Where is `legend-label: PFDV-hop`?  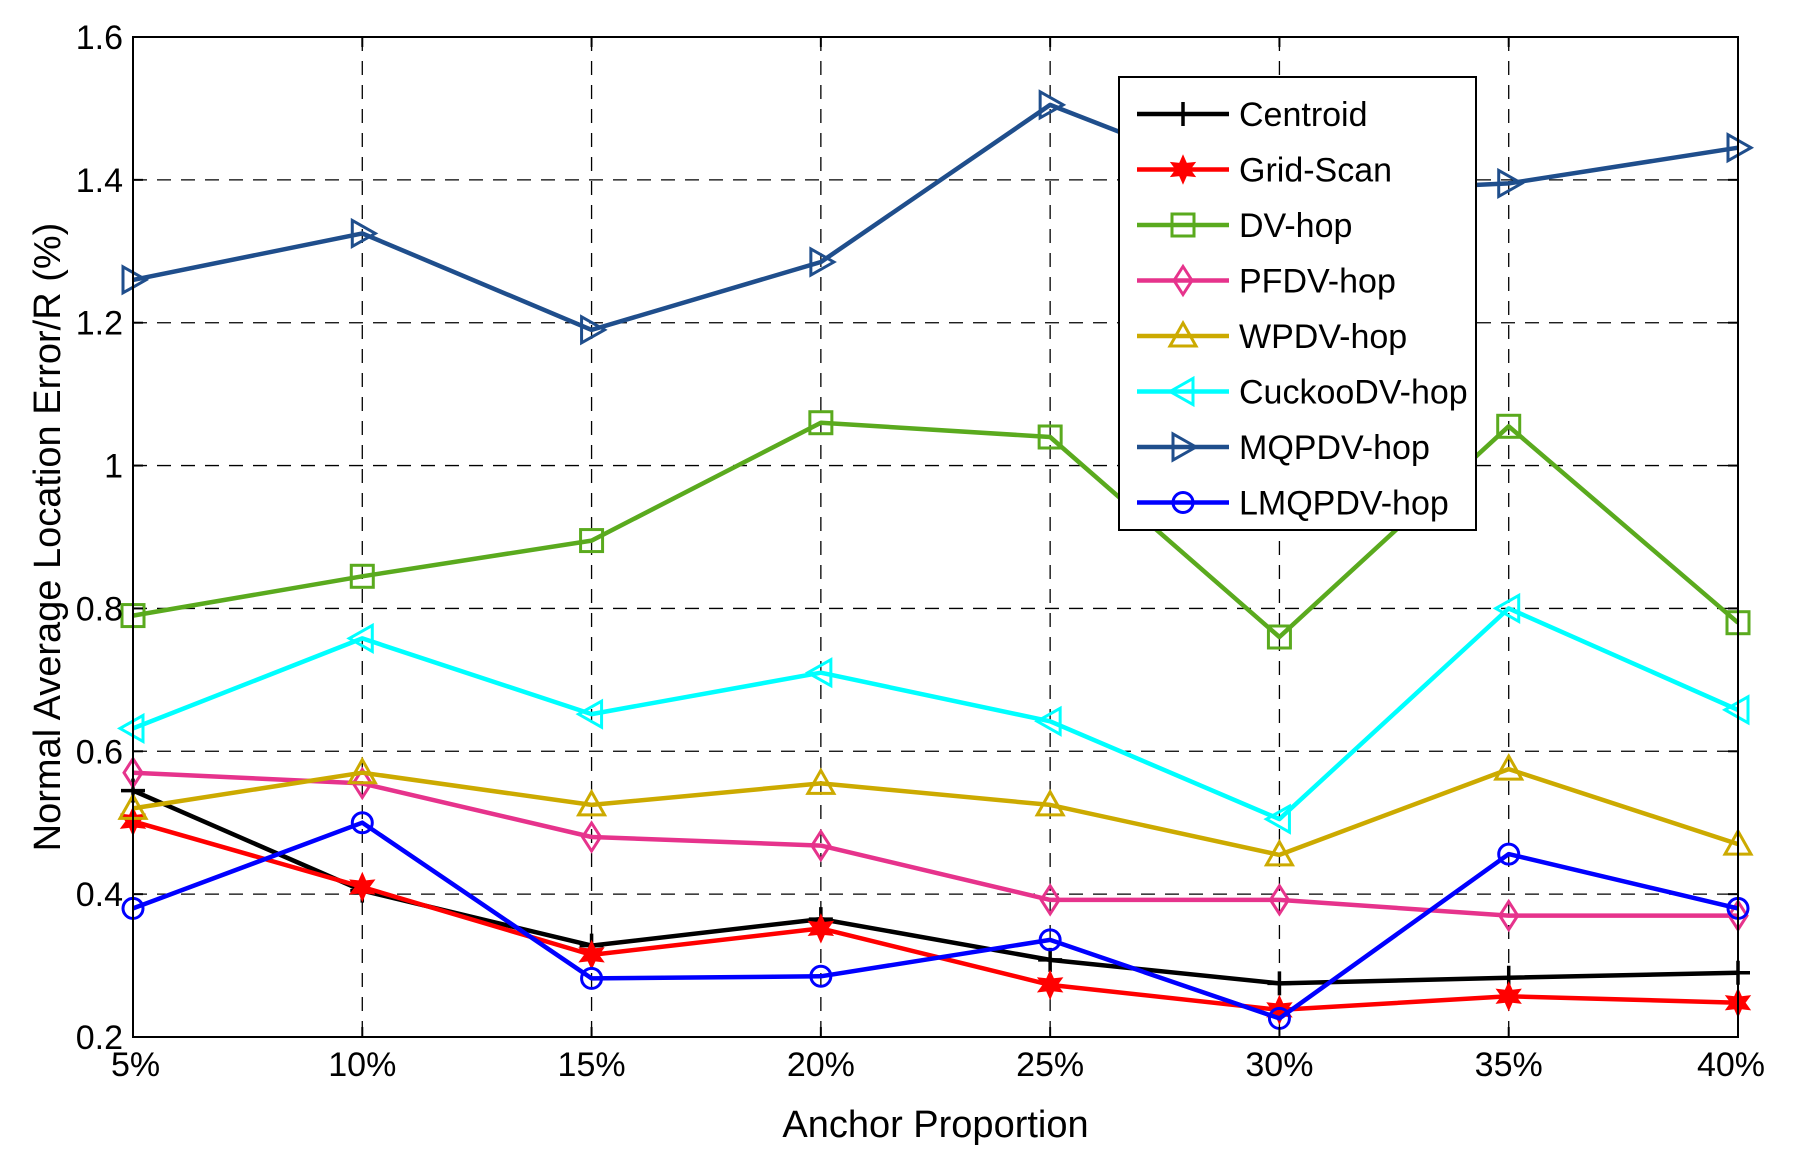 legend-label: PFDV-hop is located at coordinates (1317, 282).